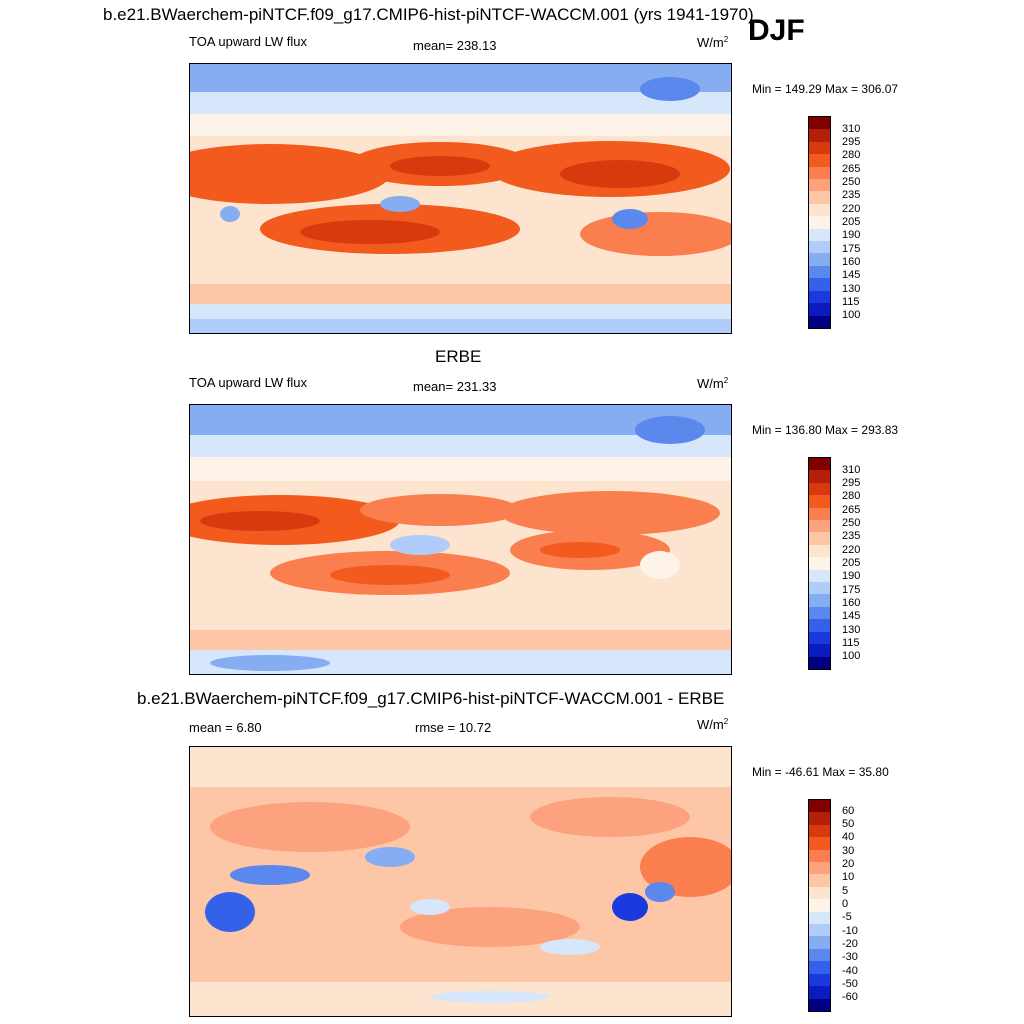  Describe the element at coordinates (713, 383) in the screenshot. I see `panel2-units: W/m2` at that location.